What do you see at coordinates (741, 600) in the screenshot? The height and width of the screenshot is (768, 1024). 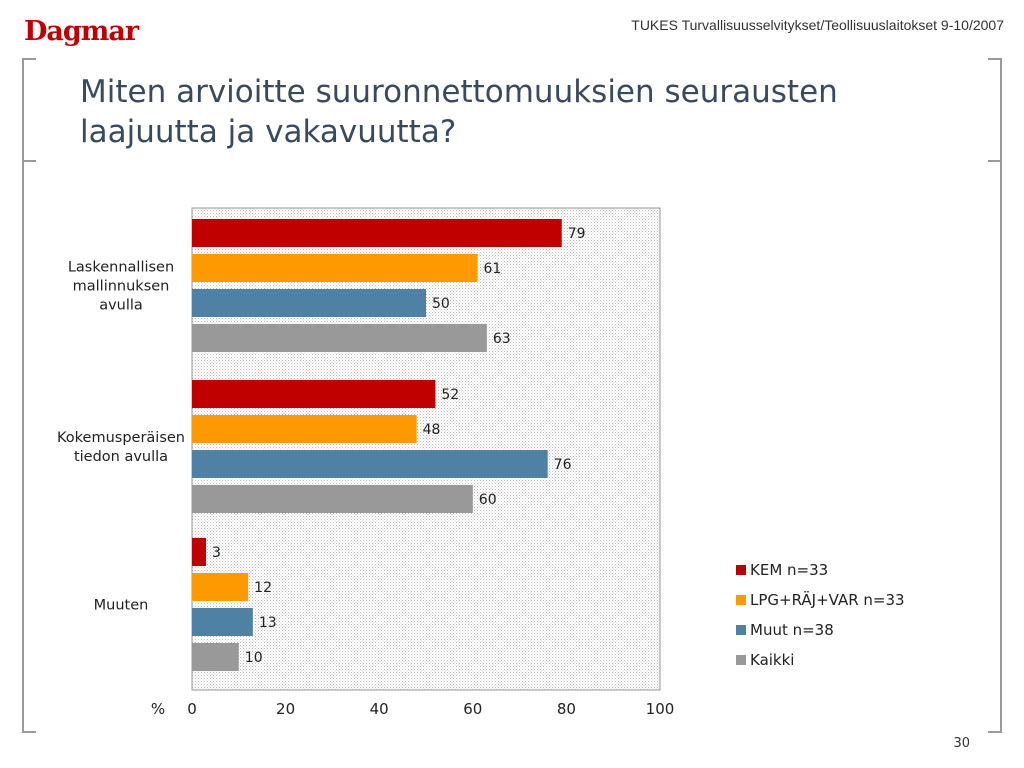 I see `legend-swatch-lpg` at bounding box center [741, 600].